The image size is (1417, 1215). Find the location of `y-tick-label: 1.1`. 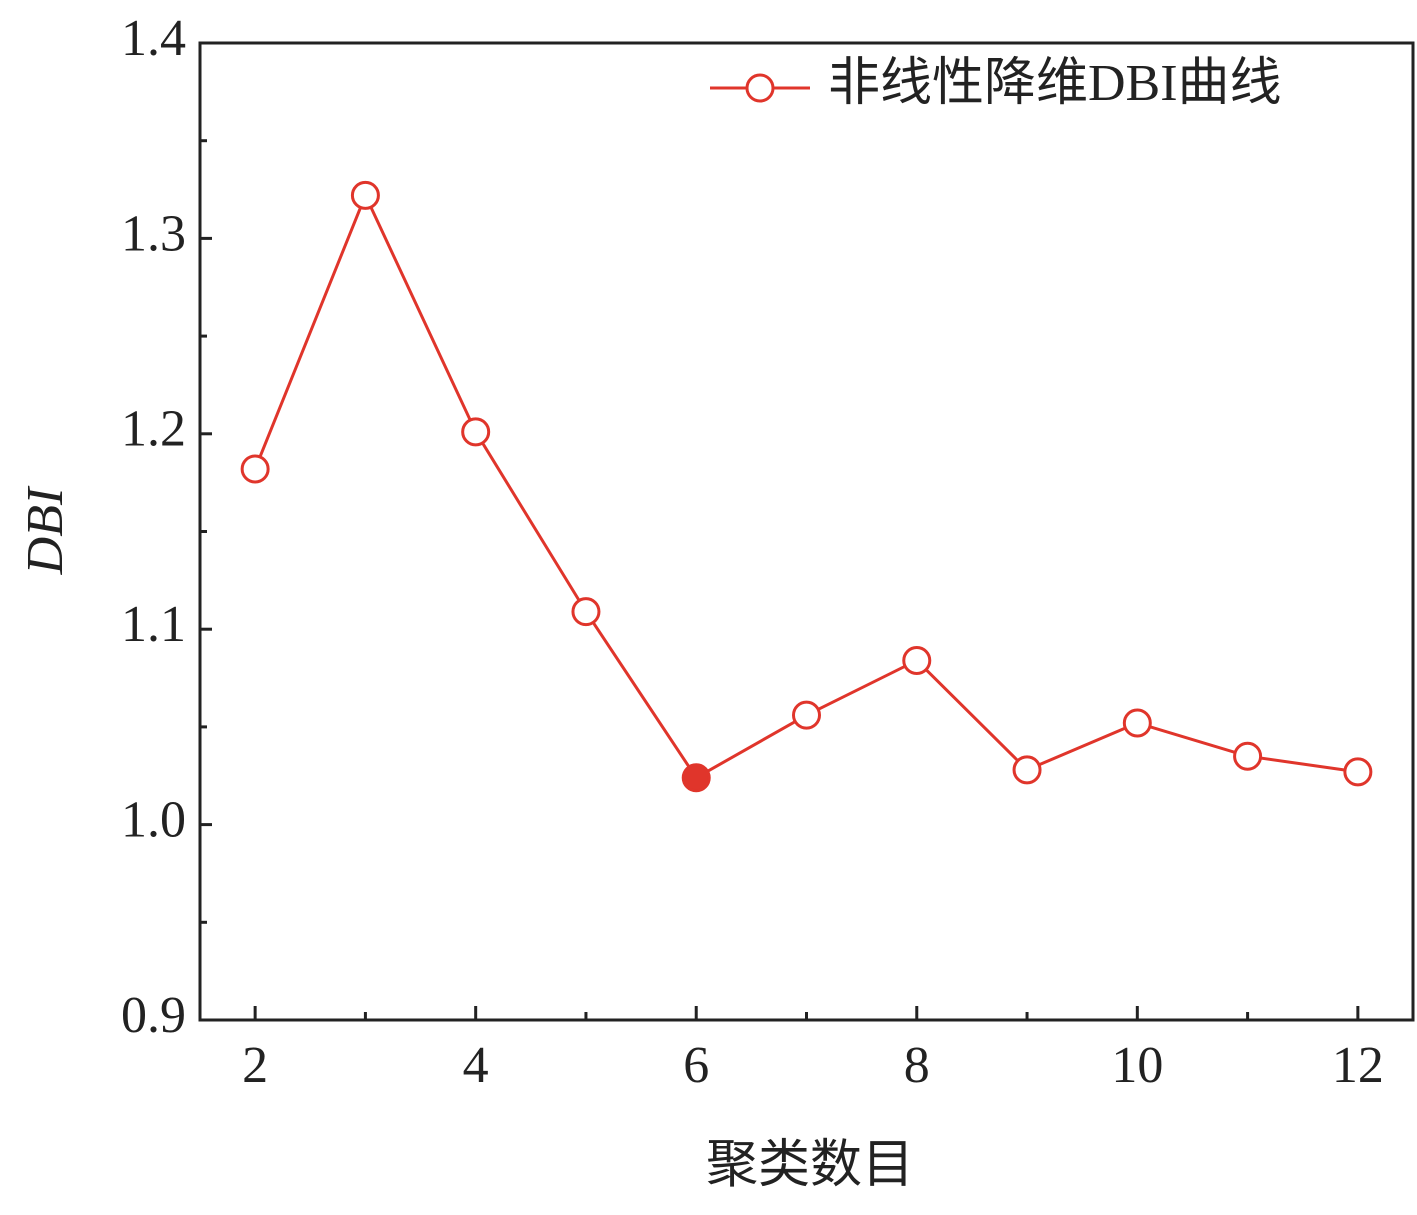

y-tick-label: 1.1 is located at coordinates (153, 624).